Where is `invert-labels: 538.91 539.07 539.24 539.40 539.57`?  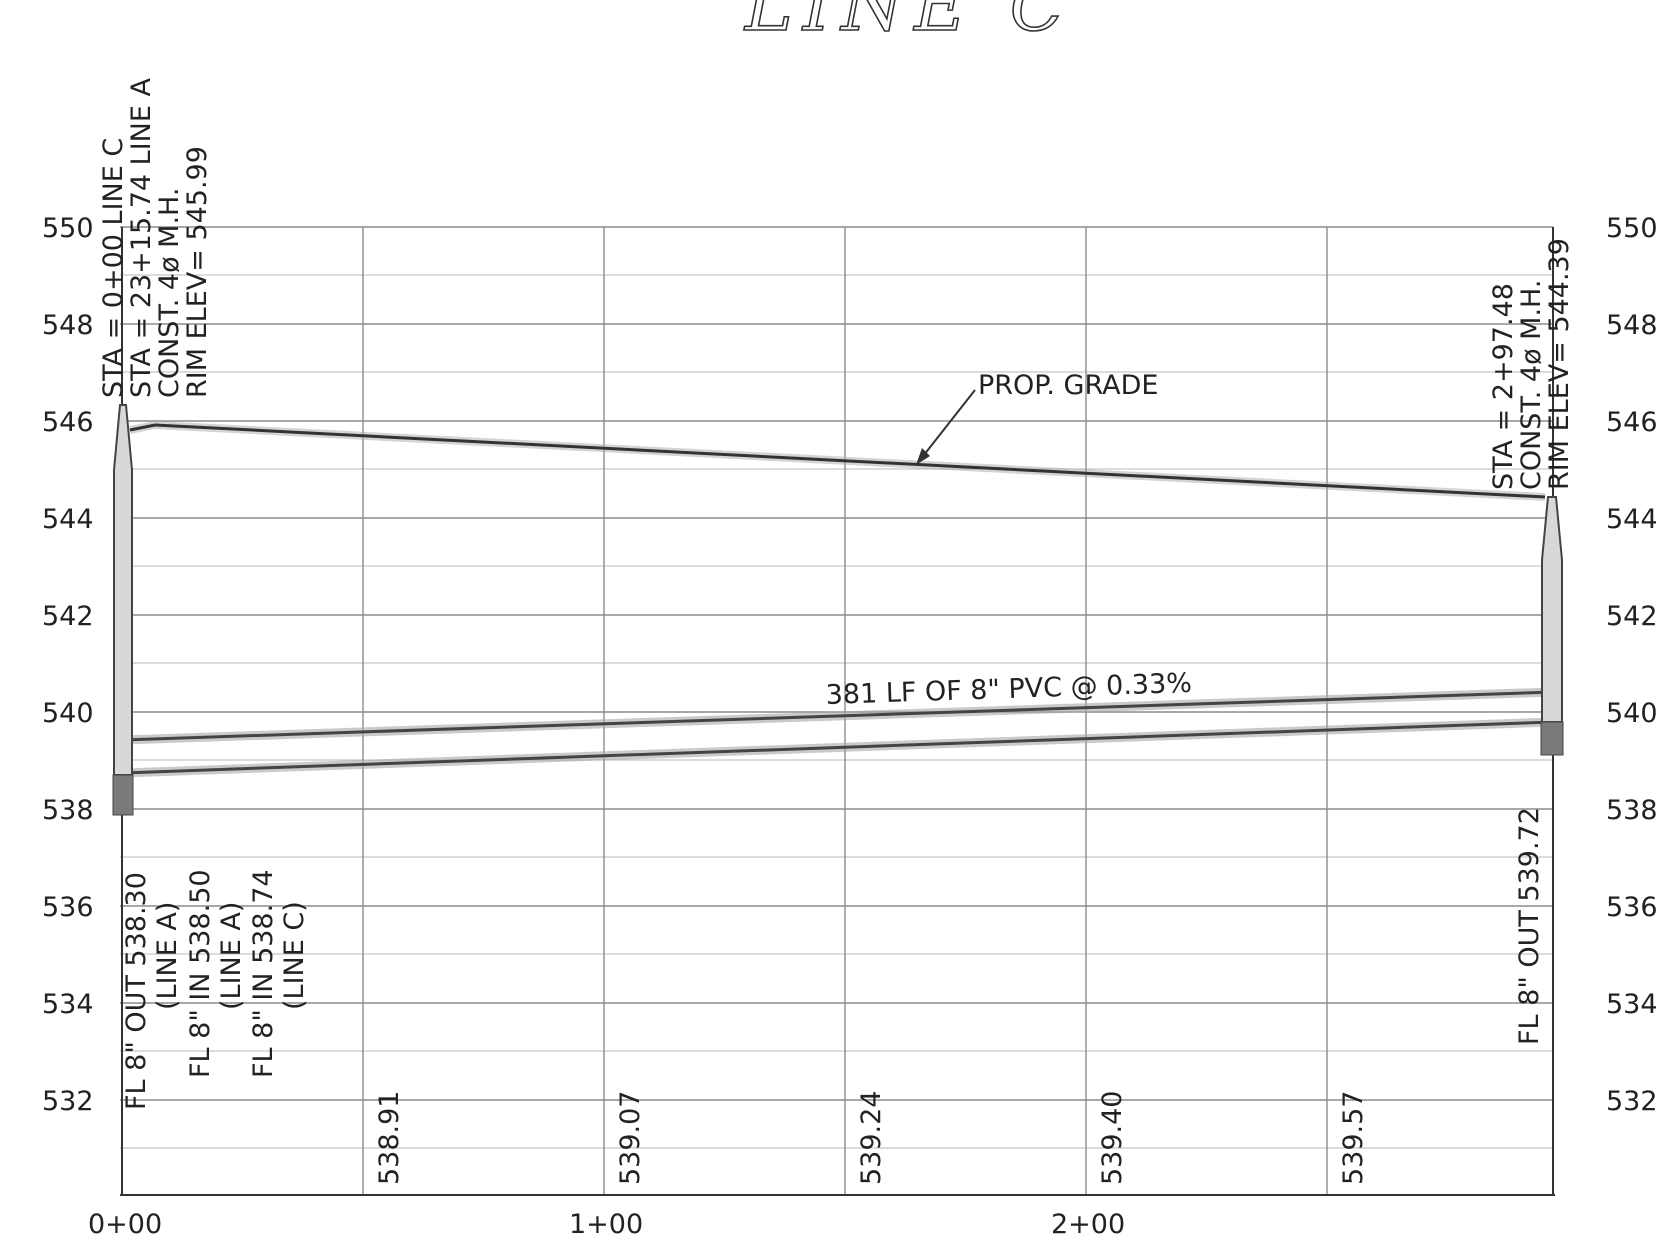
invert-labels: 538.91 539.07 539.24 539.40 539.57 is located at coordinates (871, 1138).